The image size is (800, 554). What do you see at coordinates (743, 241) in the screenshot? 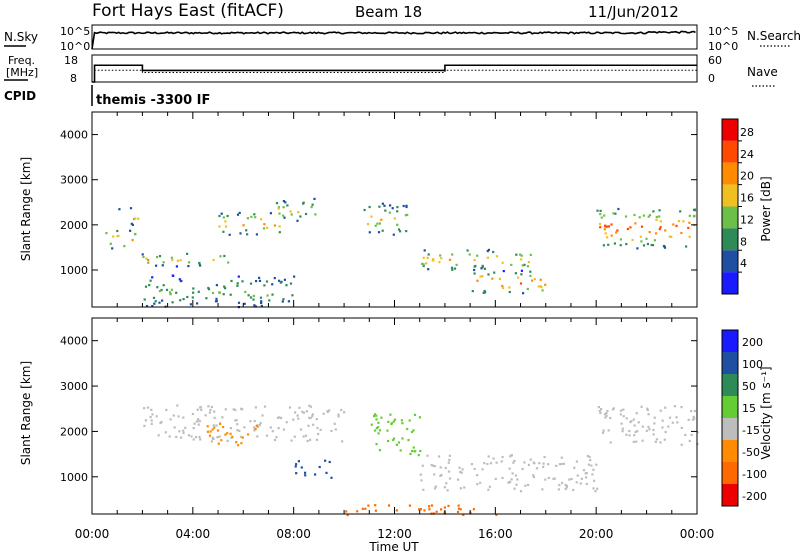
I see `power-tick-label: 8` at bounding box center [743, 241].